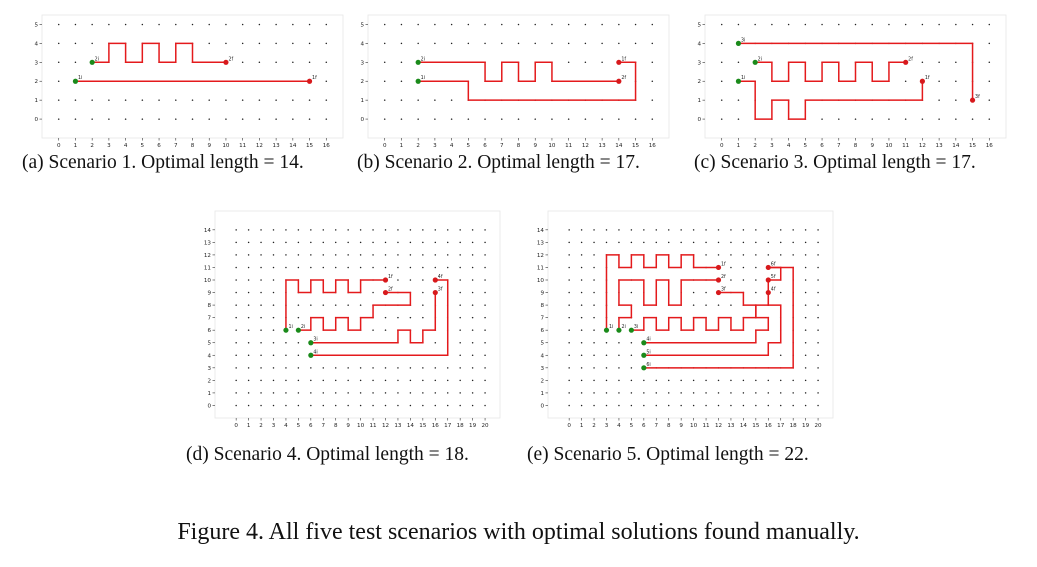 The width and height of the screenshot is (1037, 567). What do you see at coordinates (743, 40) in the screenshot?
I see `start-label: 3i` at bounding box center [743, 40].